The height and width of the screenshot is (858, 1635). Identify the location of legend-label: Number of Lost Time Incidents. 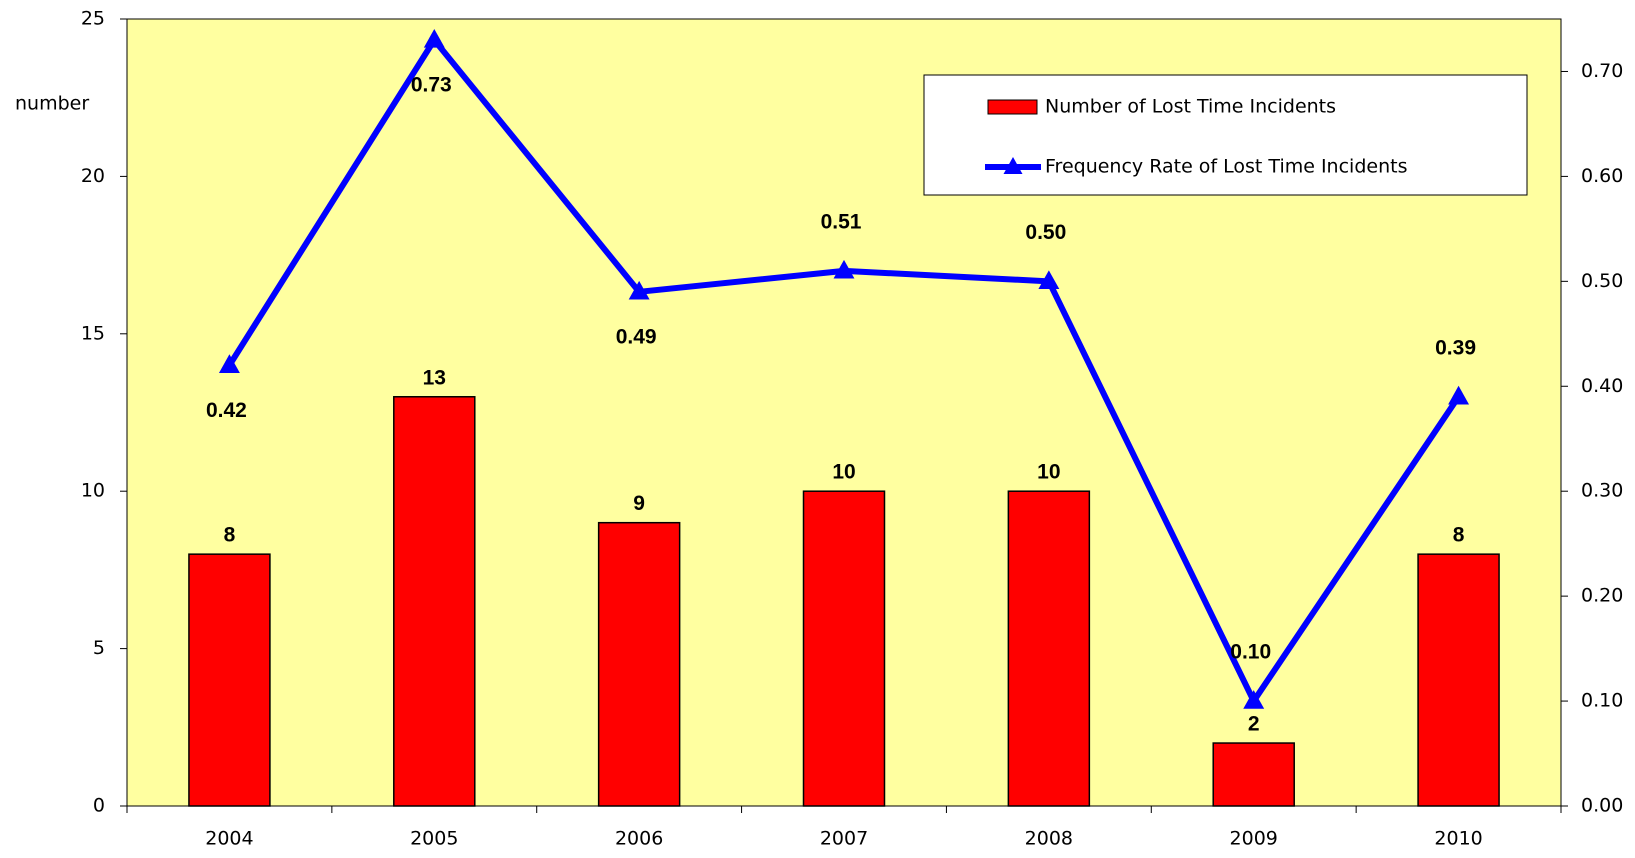
(1190, 107).